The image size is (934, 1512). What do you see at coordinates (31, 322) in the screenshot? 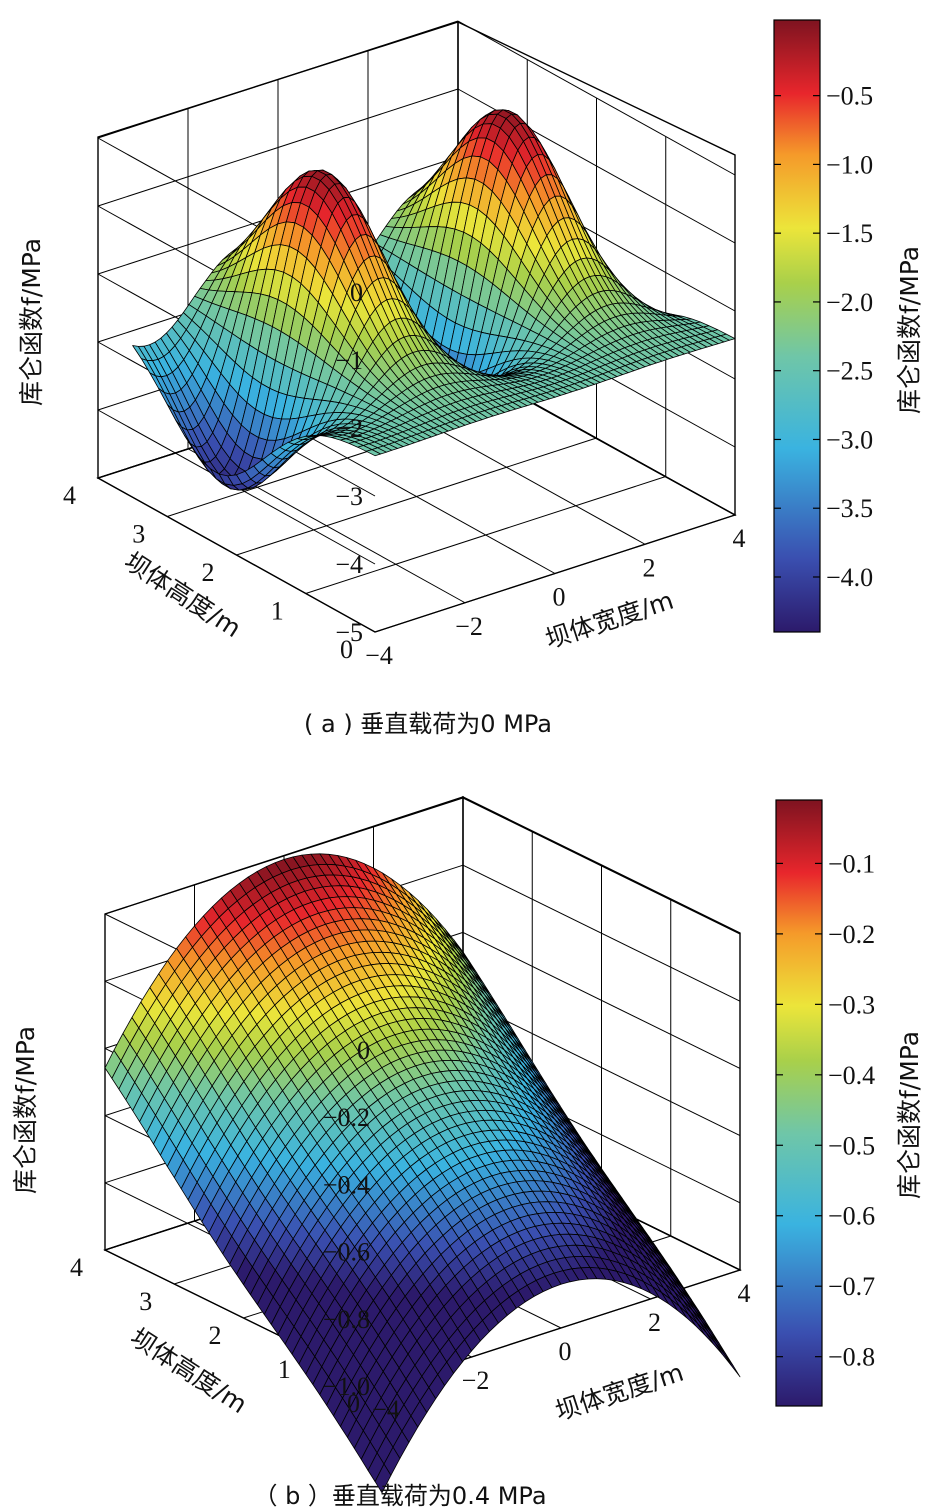
I see `z-axis-label-a: 库仑函数f/MPa` at bounding box center [31, 322].